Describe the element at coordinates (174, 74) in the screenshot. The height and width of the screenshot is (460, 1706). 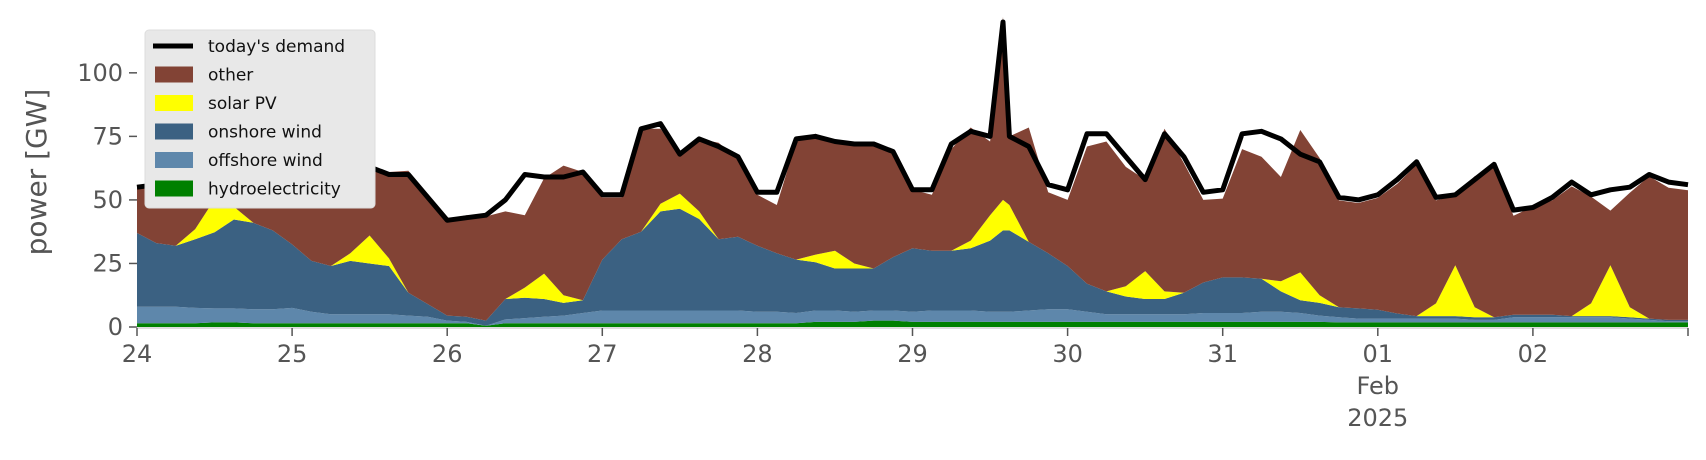
I see `legend-swatch-other` at that location.